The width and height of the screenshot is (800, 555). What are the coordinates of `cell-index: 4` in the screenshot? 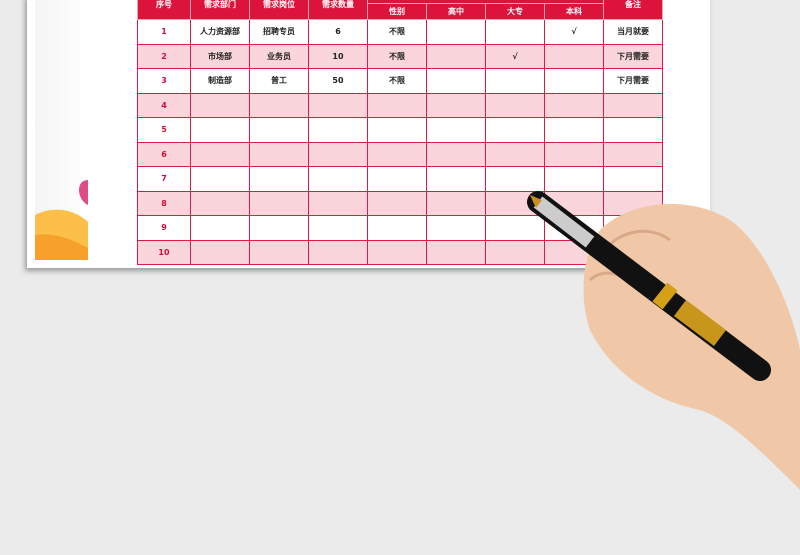 It's located at (164, 105).